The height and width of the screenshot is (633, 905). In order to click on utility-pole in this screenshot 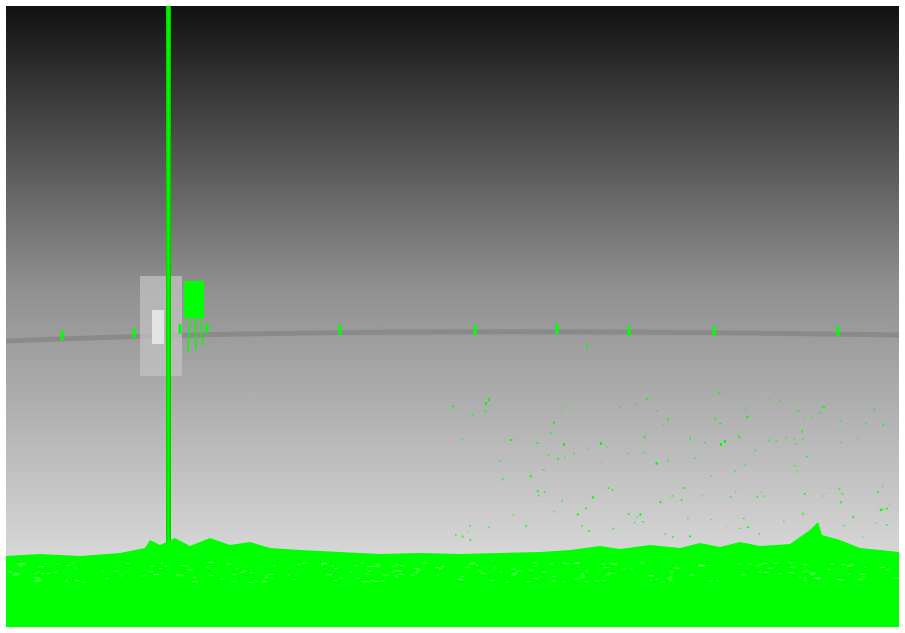, I will do `click(168, 279)`.